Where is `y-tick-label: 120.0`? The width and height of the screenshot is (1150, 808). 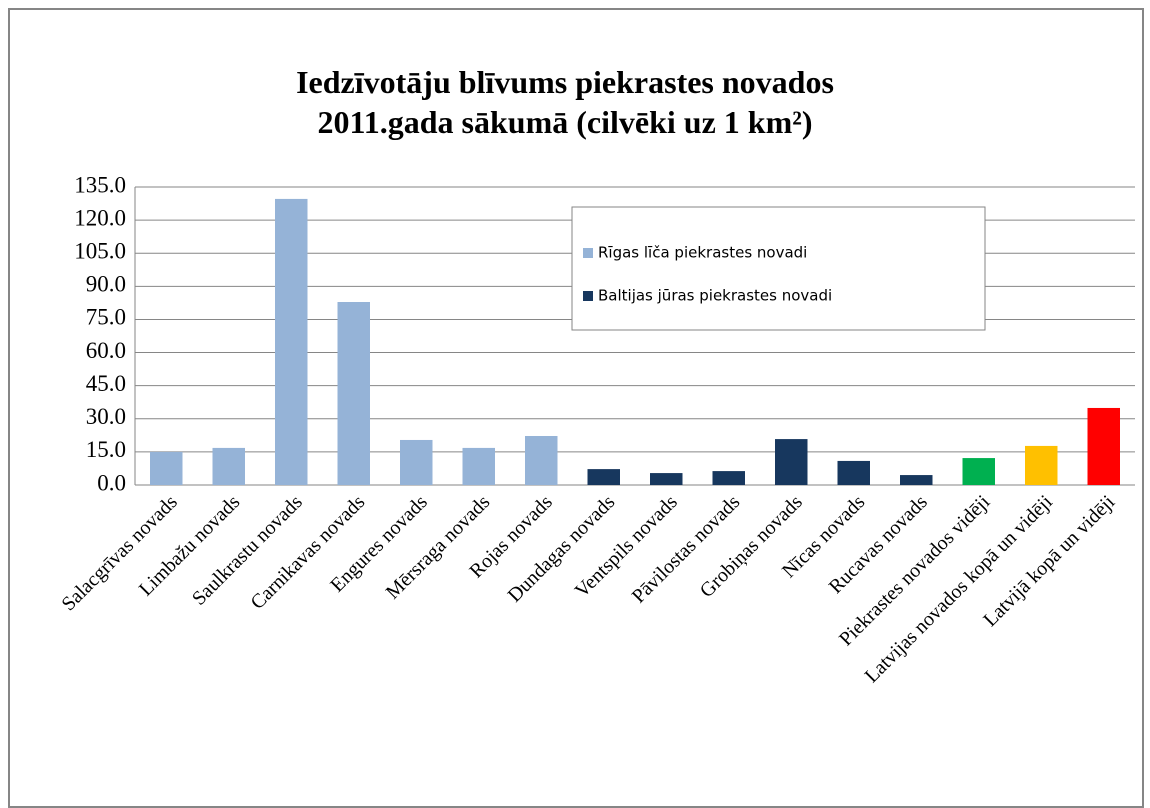 y-tick-label: 120.0 is located at coordinates (100, 217).